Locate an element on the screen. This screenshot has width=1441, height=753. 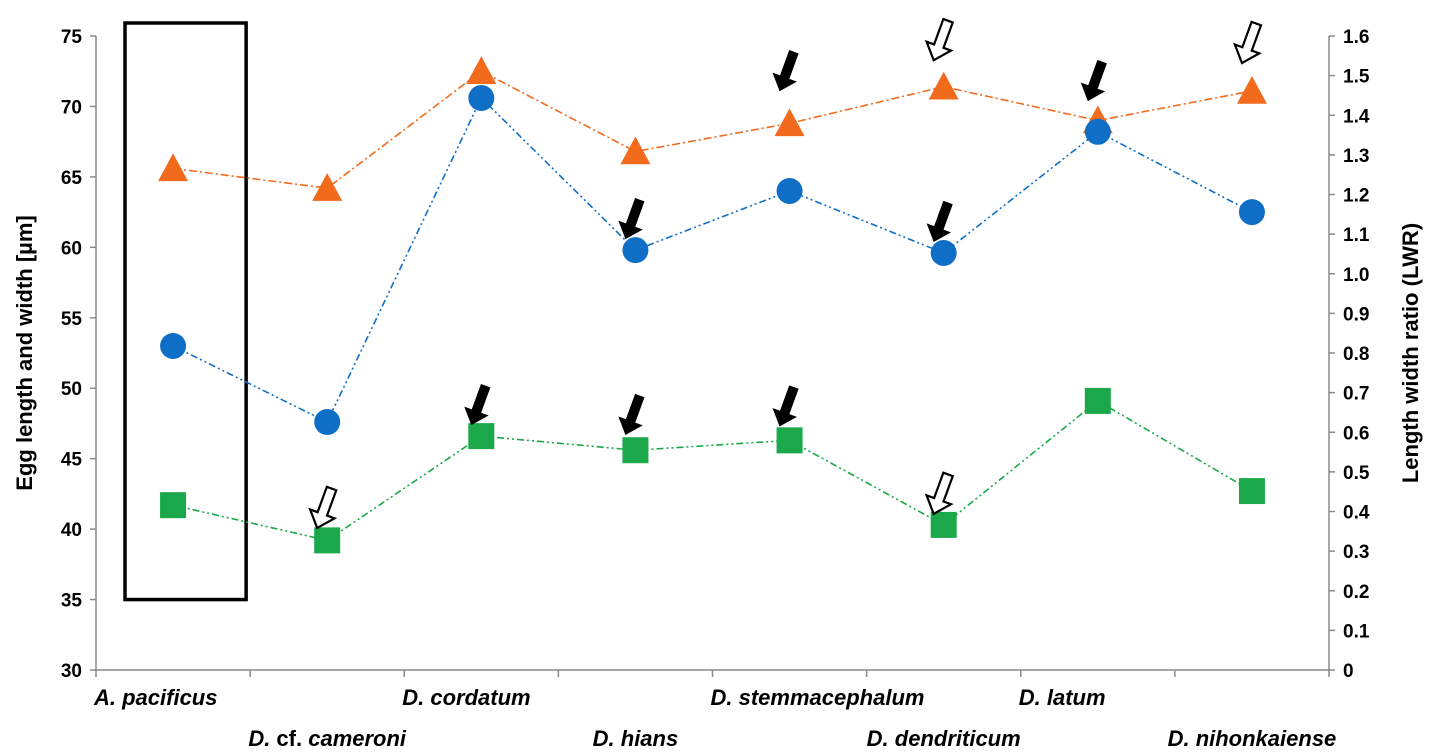
y-tick-label: 40 is located at coordinates (71, 530).